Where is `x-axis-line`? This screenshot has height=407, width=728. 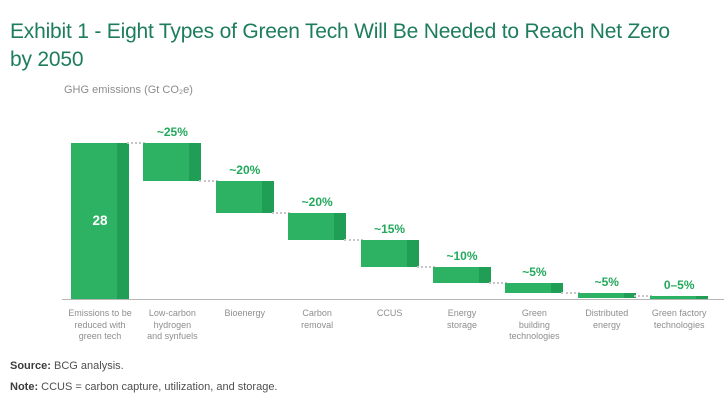 x-axis-line is located at coordinates (393, 299).